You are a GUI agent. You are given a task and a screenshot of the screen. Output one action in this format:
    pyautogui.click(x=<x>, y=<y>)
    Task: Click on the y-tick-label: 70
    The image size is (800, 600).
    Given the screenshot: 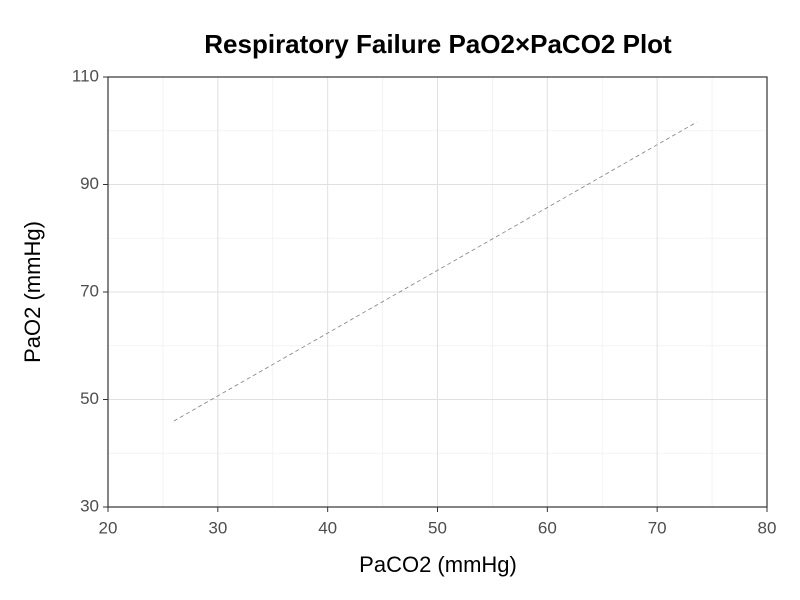 What is the action you would take?
    pyautogui.click(x=89, y=290)
    